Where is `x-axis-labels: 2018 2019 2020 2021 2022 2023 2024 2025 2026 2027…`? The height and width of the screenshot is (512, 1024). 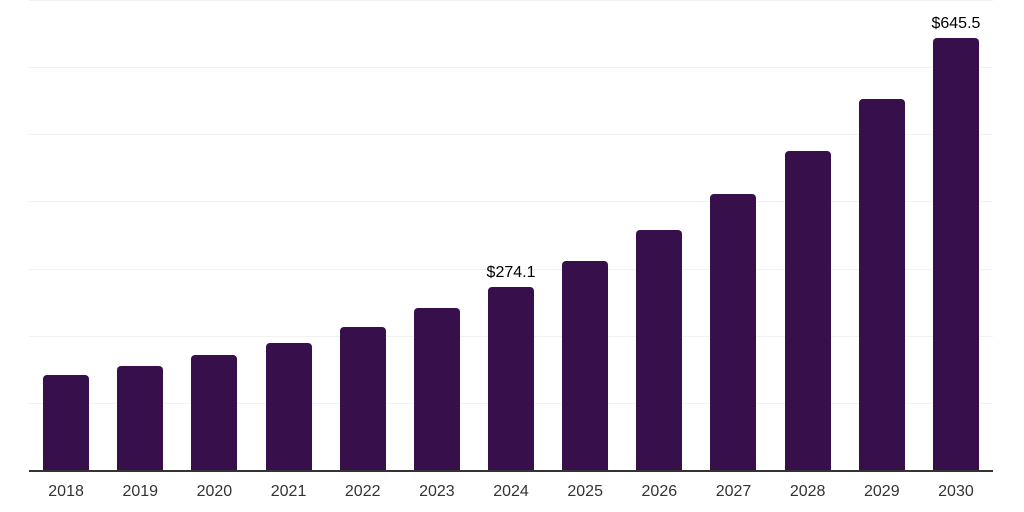 x-axis-labels: 2018 2019 2020 2021 2022 2023 2024 2025 2026 2027… is located at coordinates (511, 492).